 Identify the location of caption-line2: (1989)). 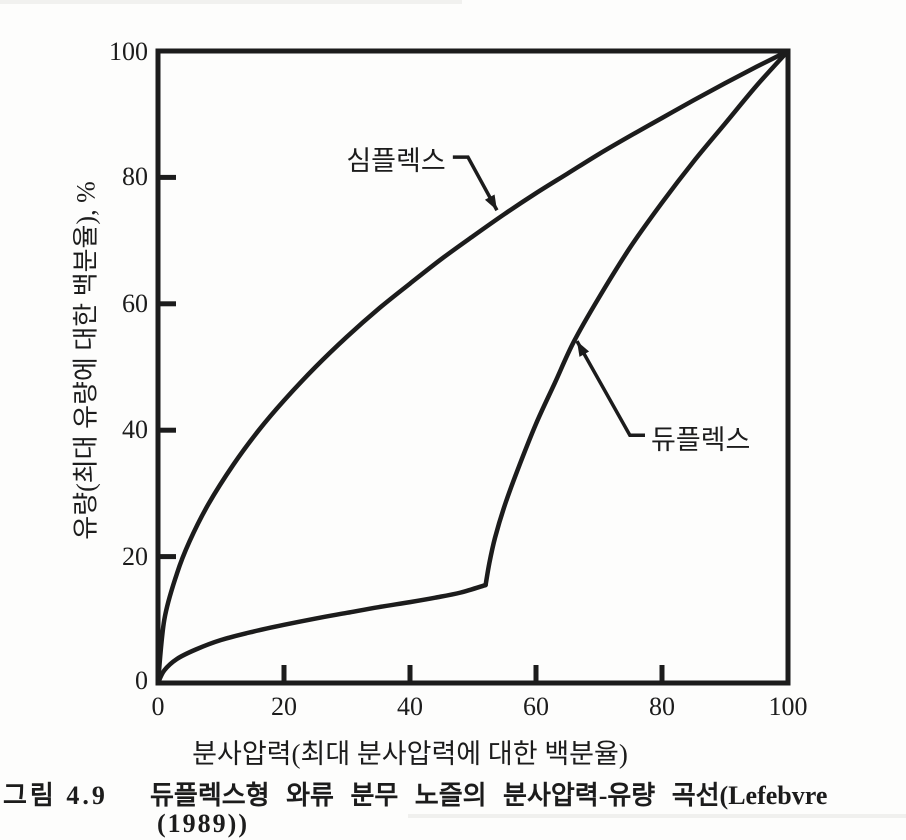
(203, 823).